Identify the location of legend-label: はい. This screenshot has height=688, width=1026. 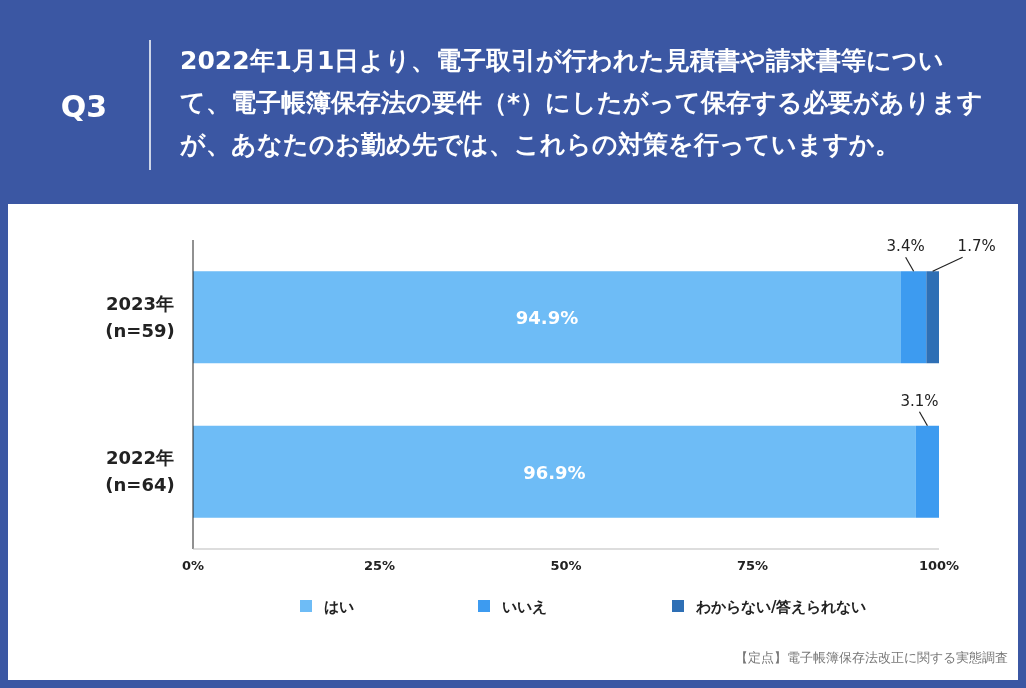
(339, 607).